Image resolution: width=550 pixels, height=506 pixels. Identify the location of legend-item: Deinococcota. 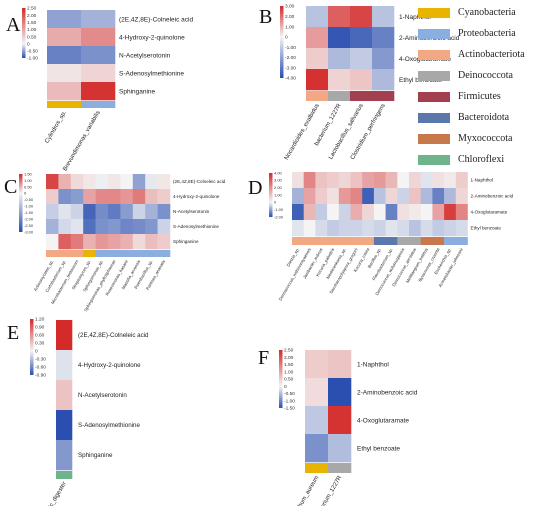
(484, 76).